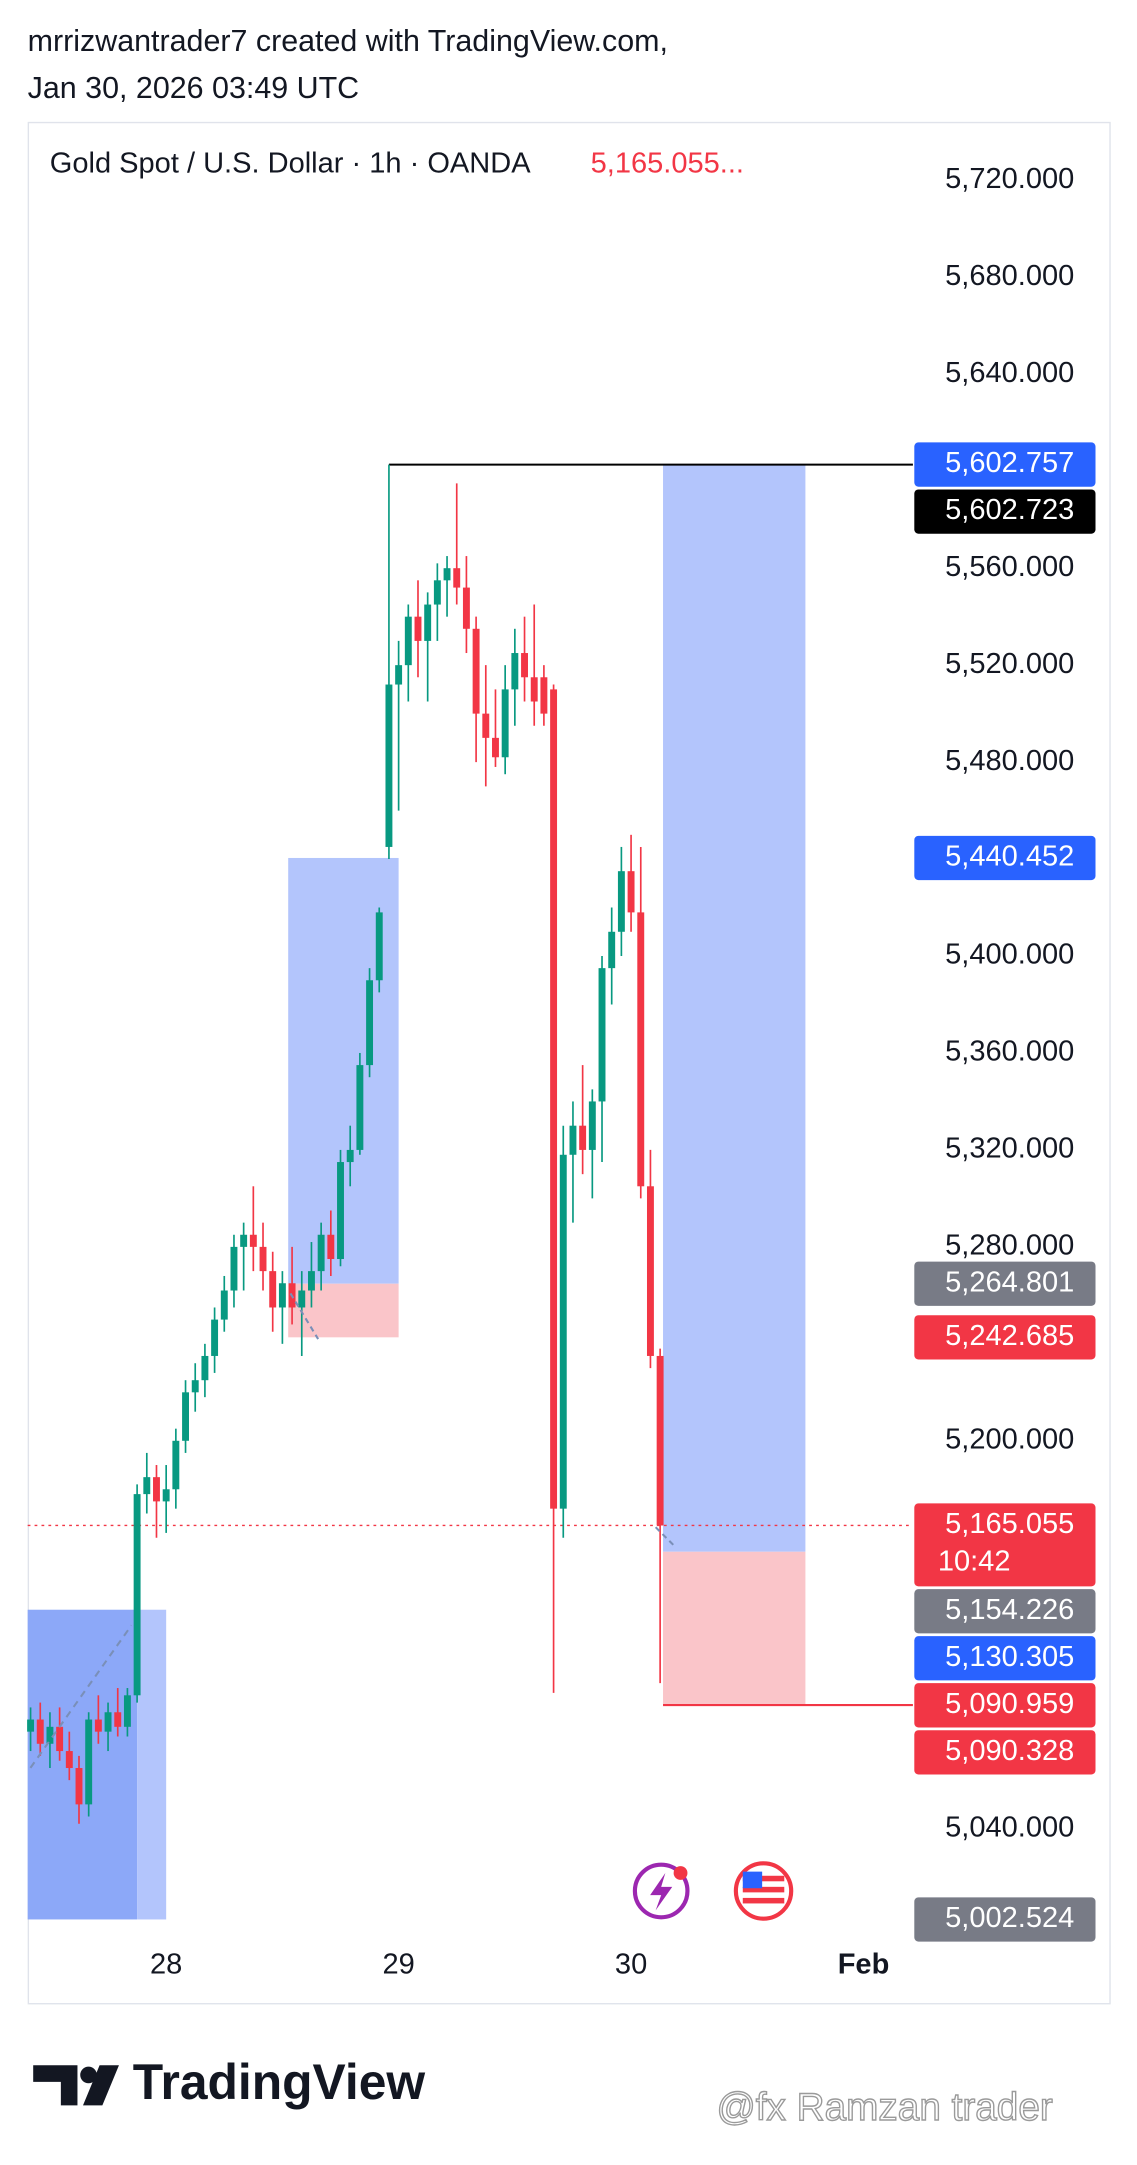  I want to click on price-label: 5,090.328, so click(1009, 1751).